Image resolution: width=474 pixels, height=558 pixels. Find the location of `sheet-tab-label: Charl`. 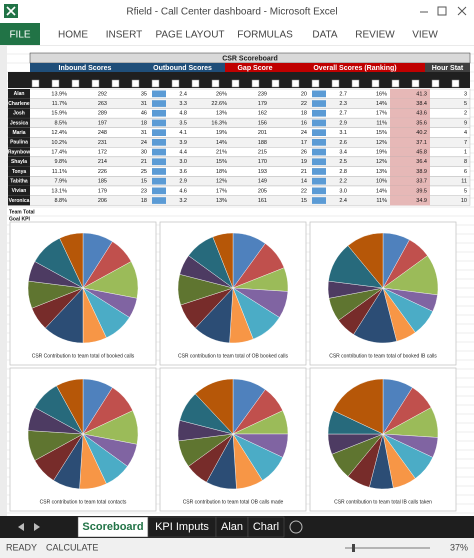

sheet-tab-label: Charl is located at coordinates (266, 527).